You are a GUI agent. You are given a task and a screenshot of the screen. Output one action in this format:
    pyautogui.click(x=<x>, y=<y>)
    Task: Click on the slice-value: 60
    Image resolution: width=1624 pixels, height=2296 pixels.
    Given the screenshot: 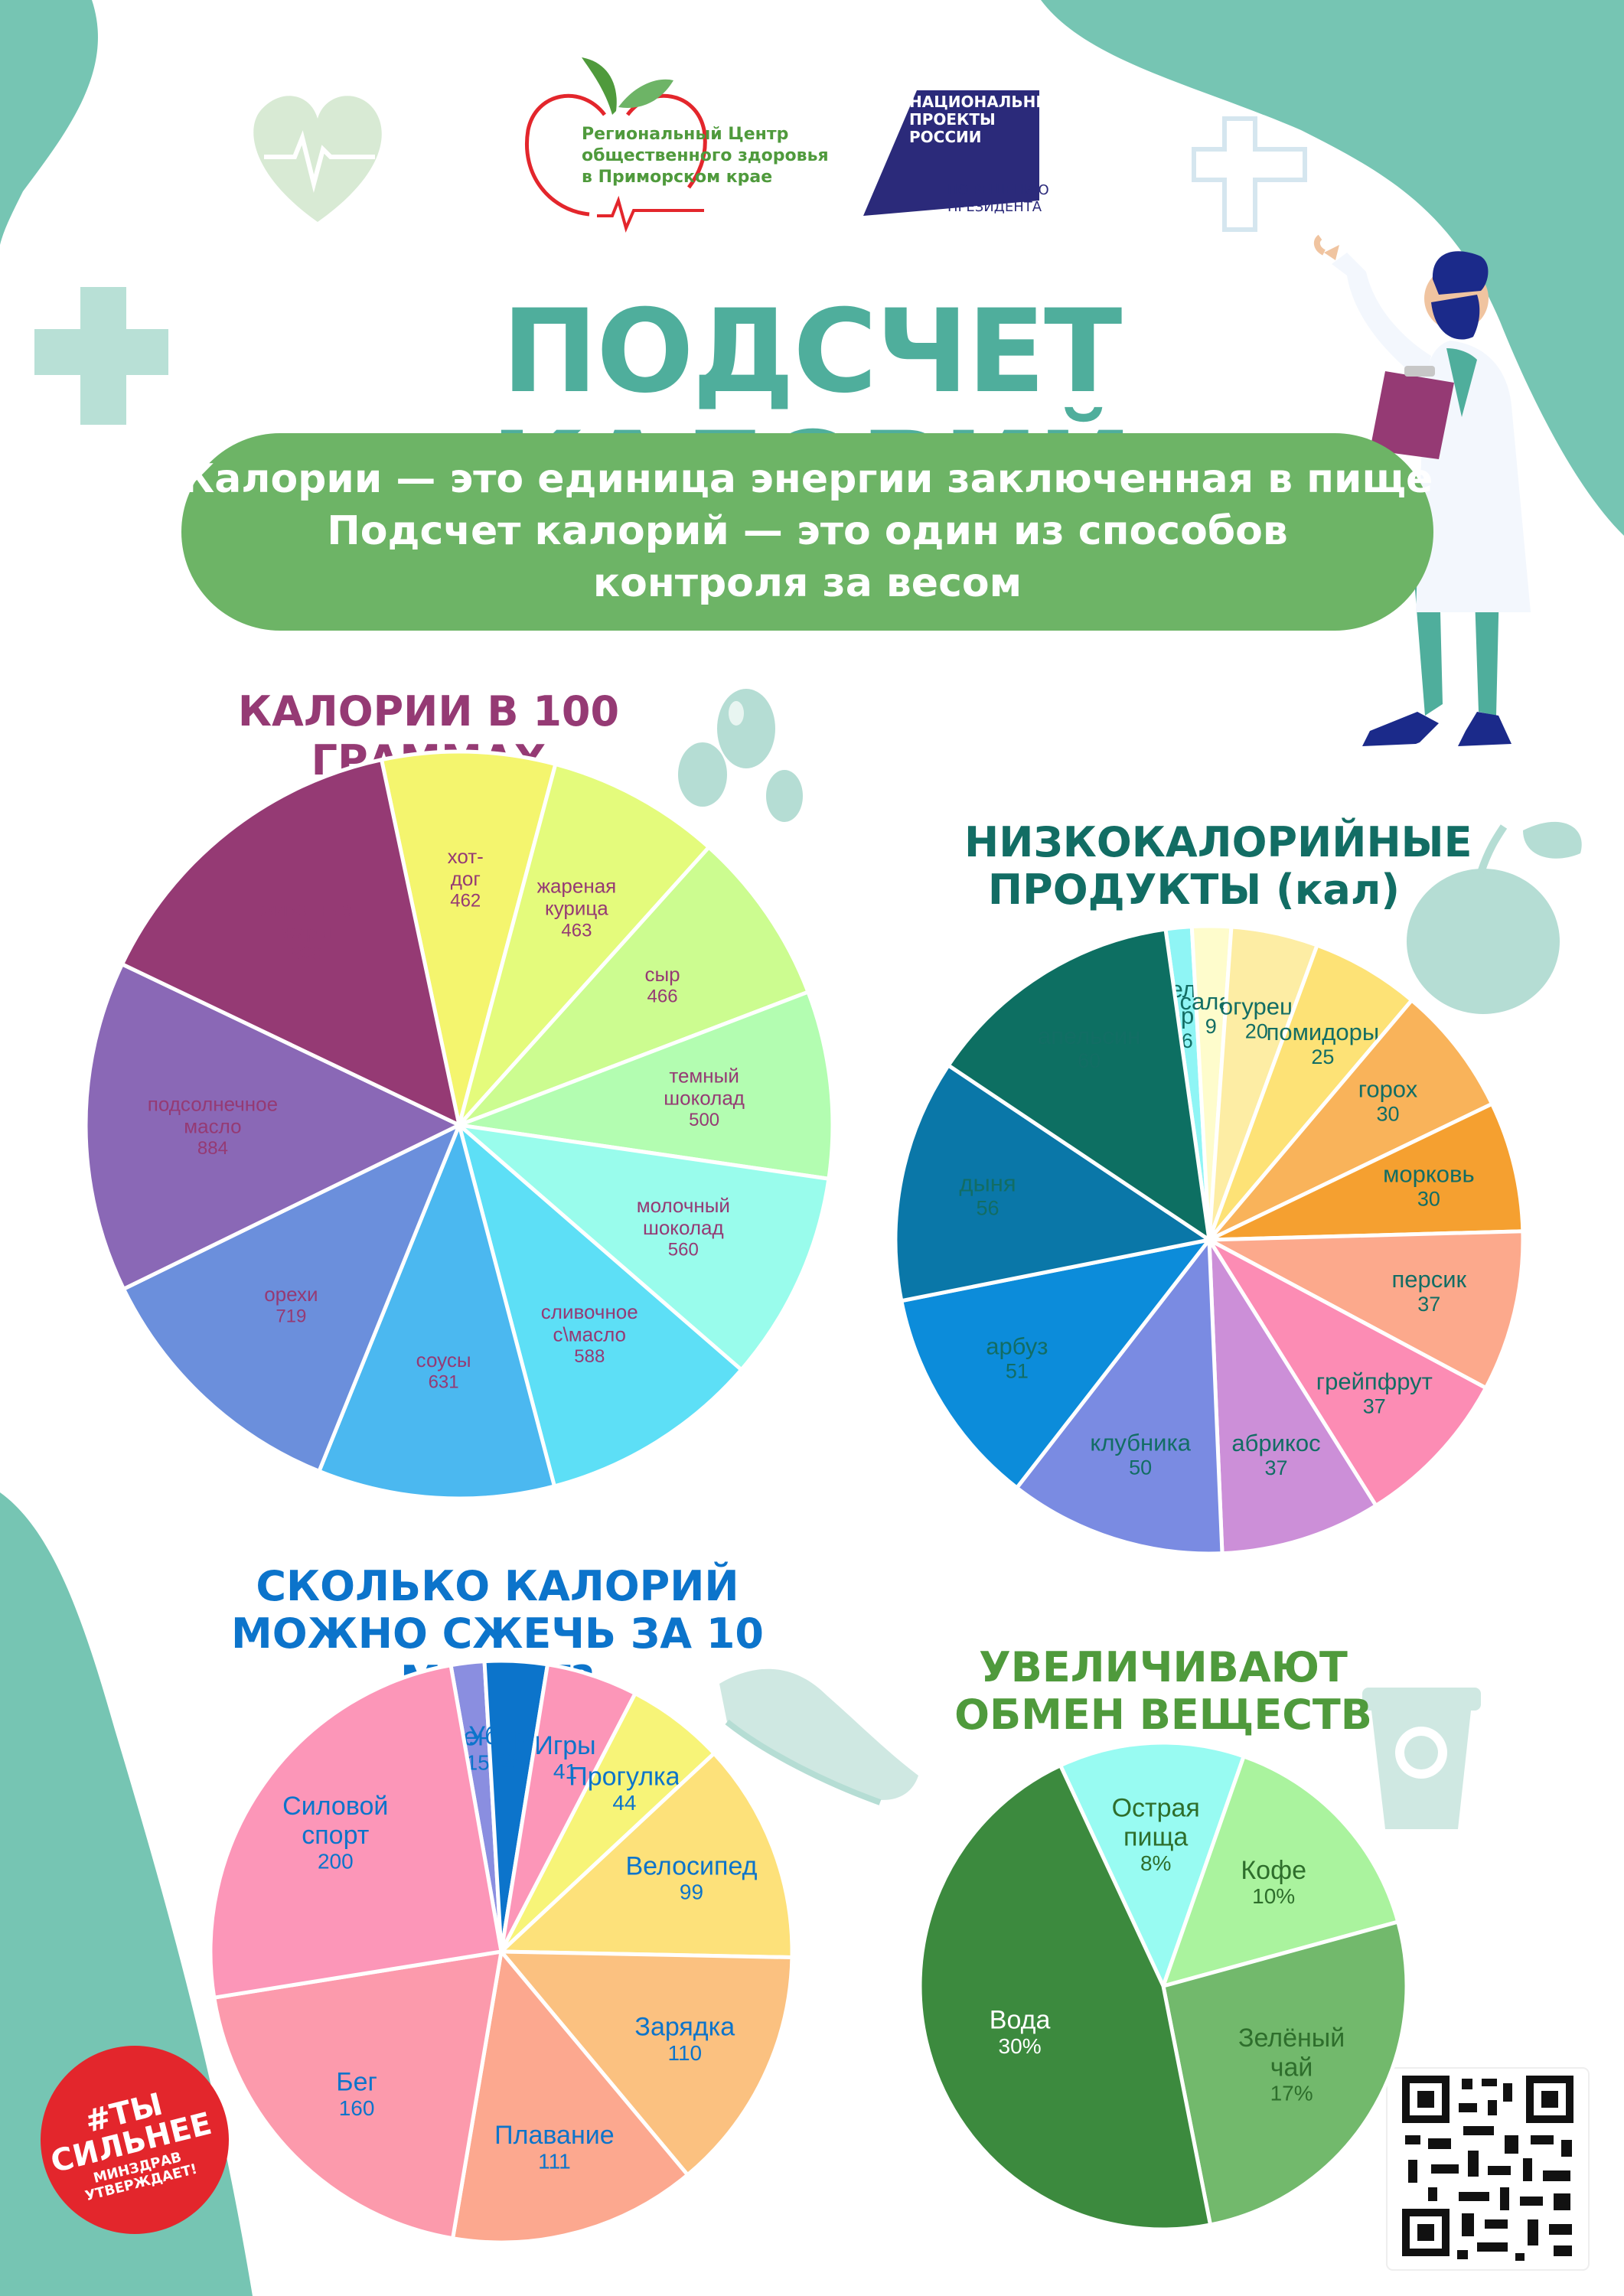 What is the action you would take?
    pyautogui.click(x=1090, y=1060)
    